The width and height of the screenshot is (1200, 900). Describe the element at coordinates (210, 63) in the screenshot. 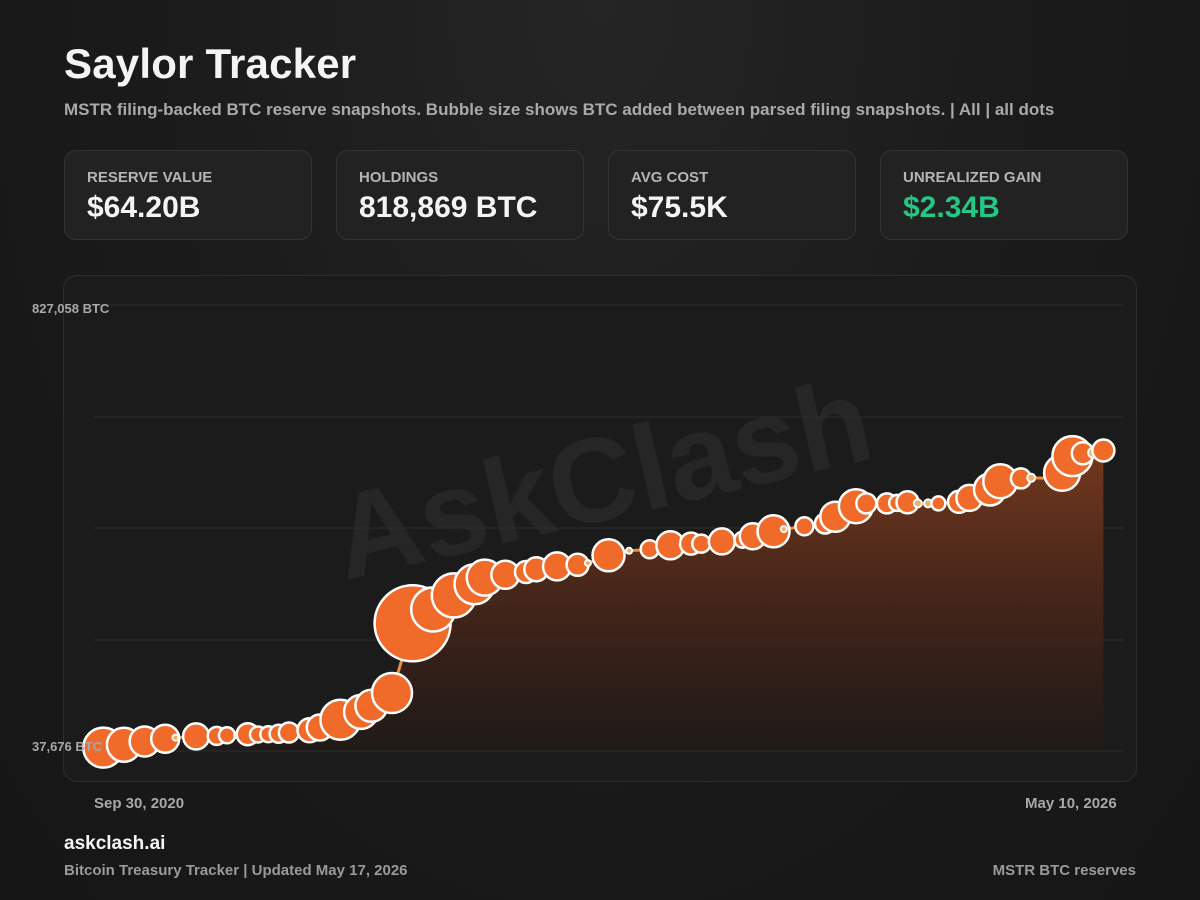

I see `page-title: Saylor Tracker` at that location.